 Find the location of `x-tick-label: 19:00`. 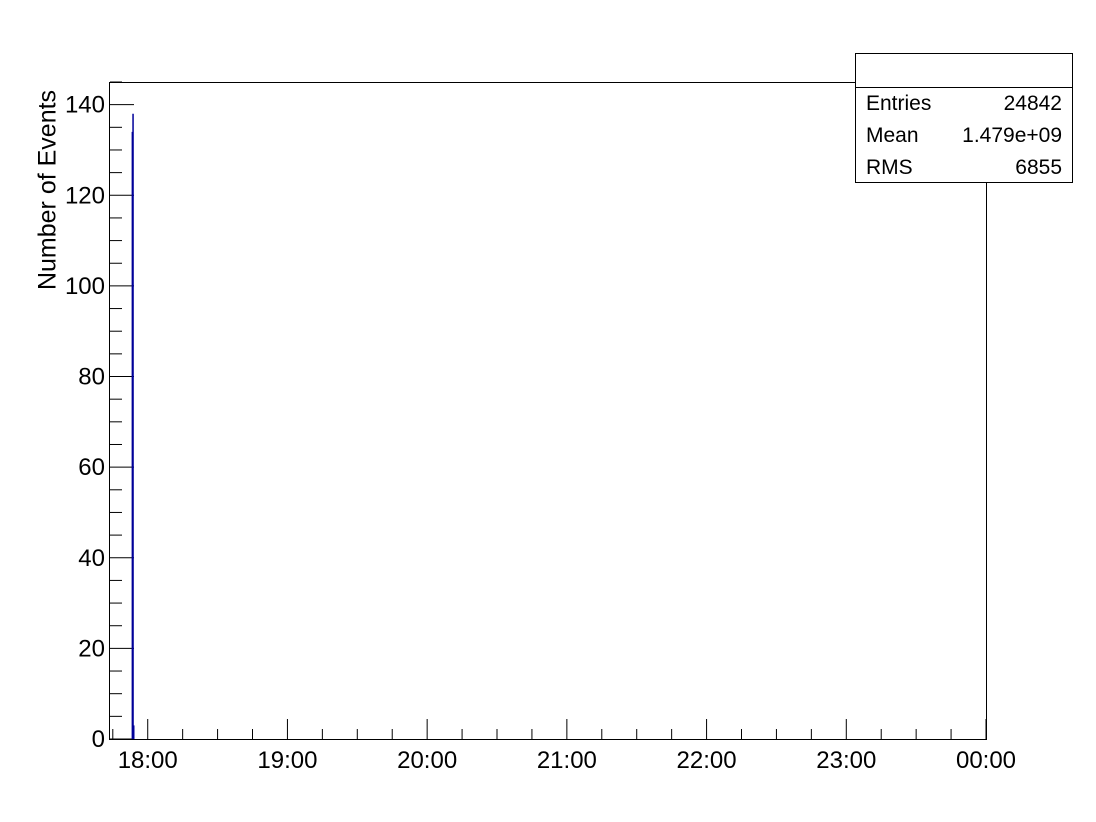

x-tick-label: 19:00 is located at coordinates (287, 760).